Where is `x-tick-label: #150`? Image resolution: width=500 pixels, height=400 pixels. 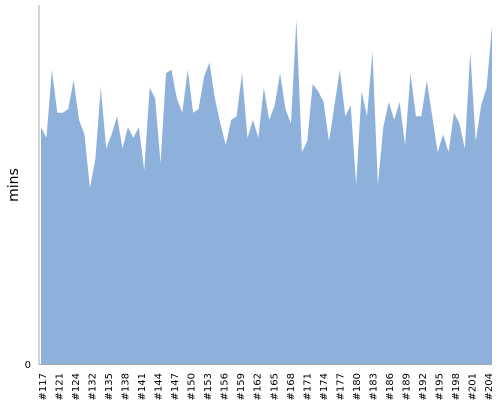 x-tick-label: #150 is located at coordinates (192, 386).